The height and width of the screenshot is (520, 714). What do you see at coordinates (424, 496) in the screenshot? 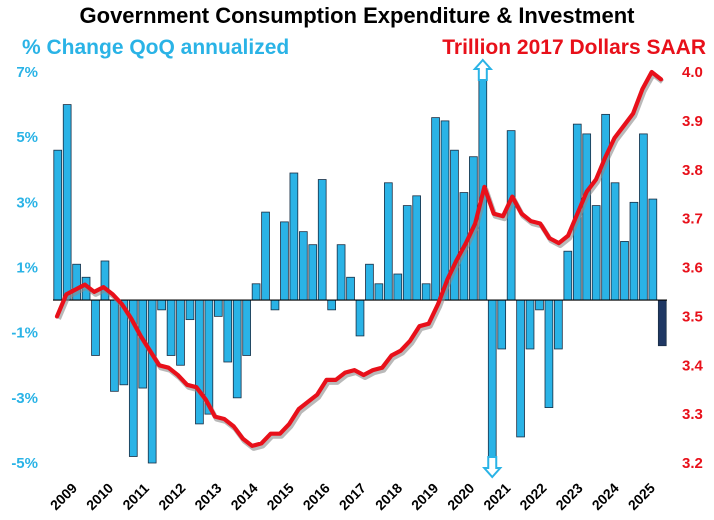
I see `x-tick-label: 2019` at bounding box center [424, 496].